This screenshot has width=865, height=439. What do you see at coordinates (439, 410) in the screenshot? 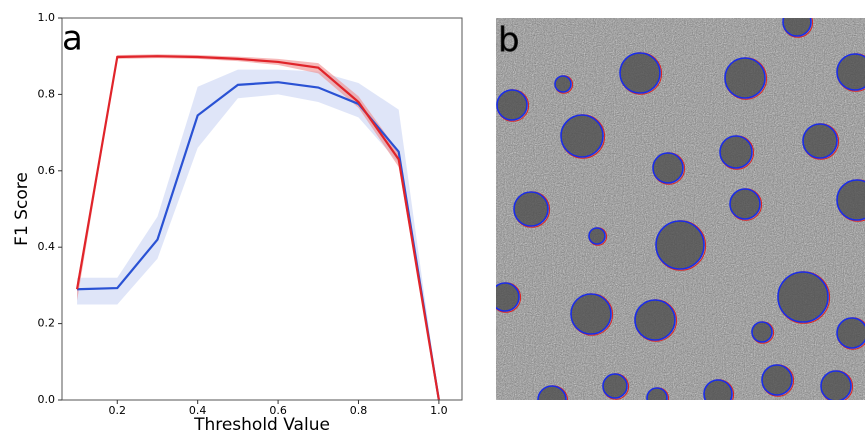
I see `x-tick-label: 1.0` at bounding box center [439, 410].